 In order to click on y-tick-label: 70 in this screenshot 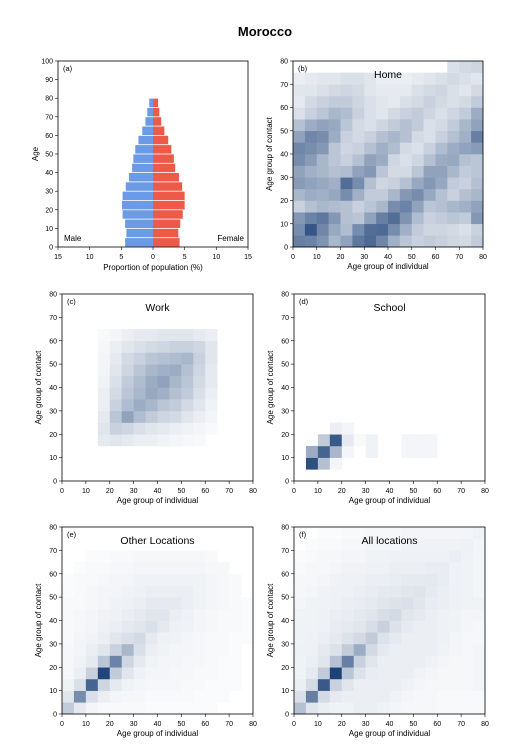, I will do `click(285, 318)`.